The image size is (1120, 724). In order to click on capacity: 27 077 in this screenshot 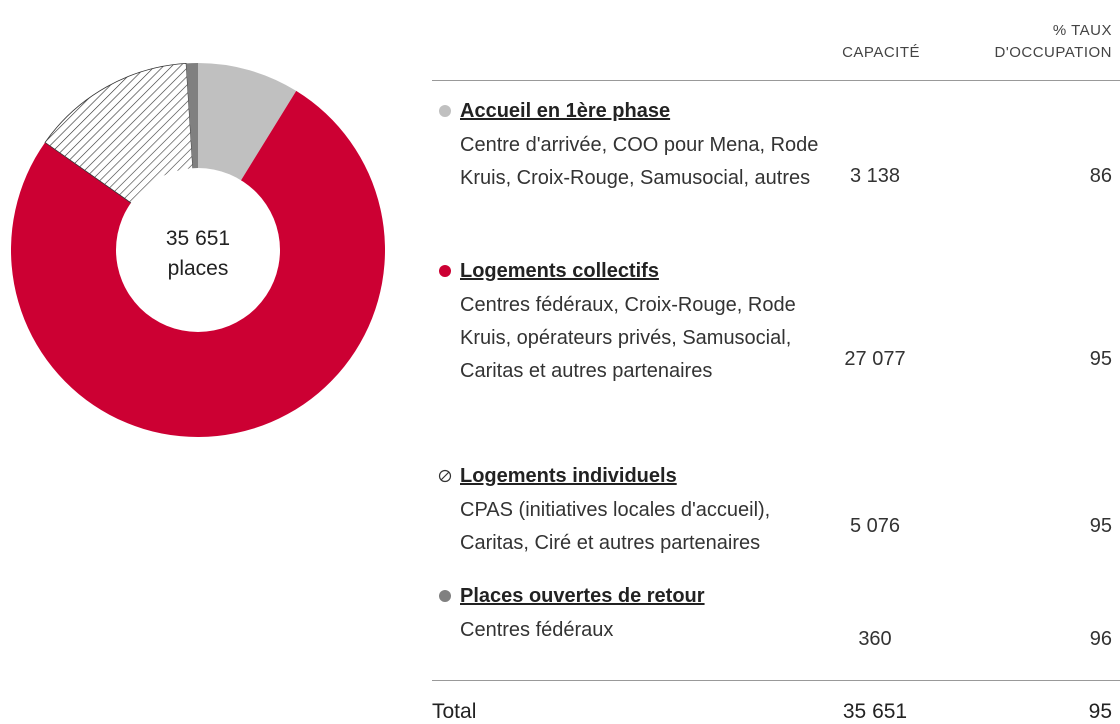, I will do `click(875, 358)`.